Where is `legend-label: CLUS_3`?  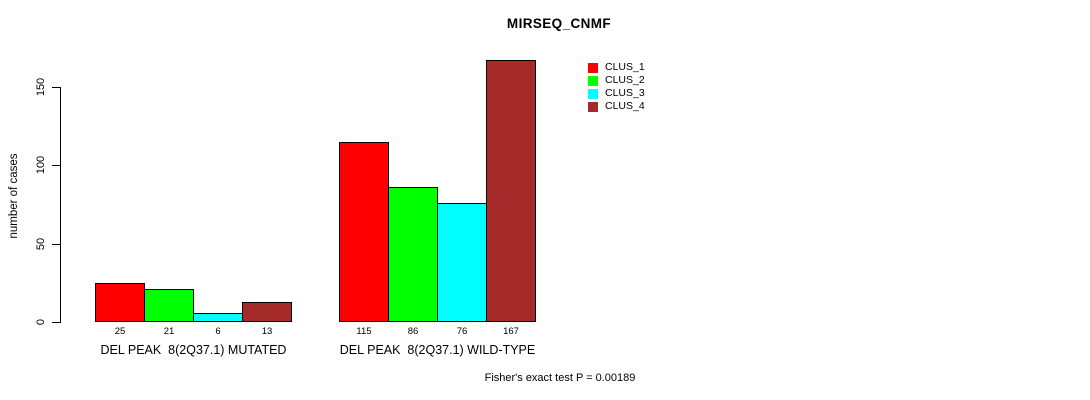 legend-label: CLUS_3 is located at coordinates (625, 93).